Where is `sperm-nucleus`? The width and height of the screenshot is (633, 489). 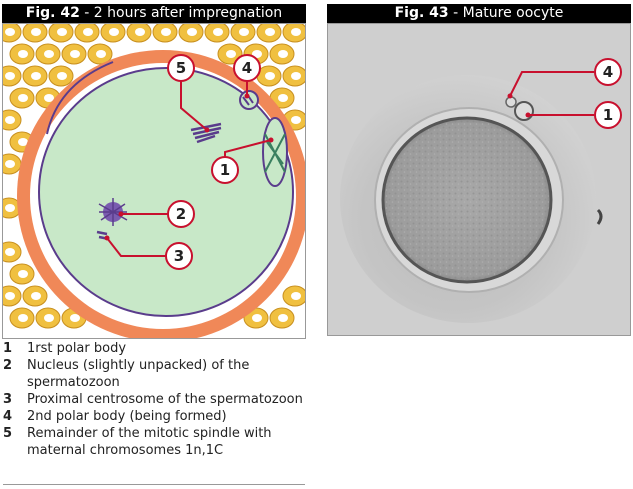 sperm-nucleus is located at coordinates (113, 212).